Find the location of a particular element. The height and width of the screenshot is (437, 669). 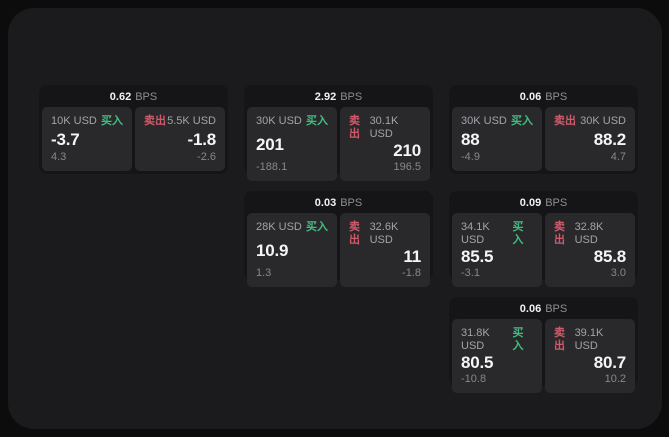

sell-panel-top: 卖出 30K USD is located at coordinates (590, 121).